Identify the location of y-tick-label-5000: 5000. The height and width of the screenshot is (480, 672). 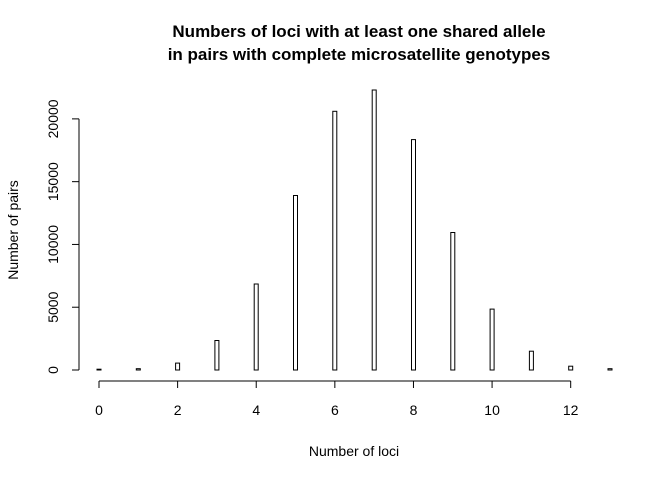
(53, 306).